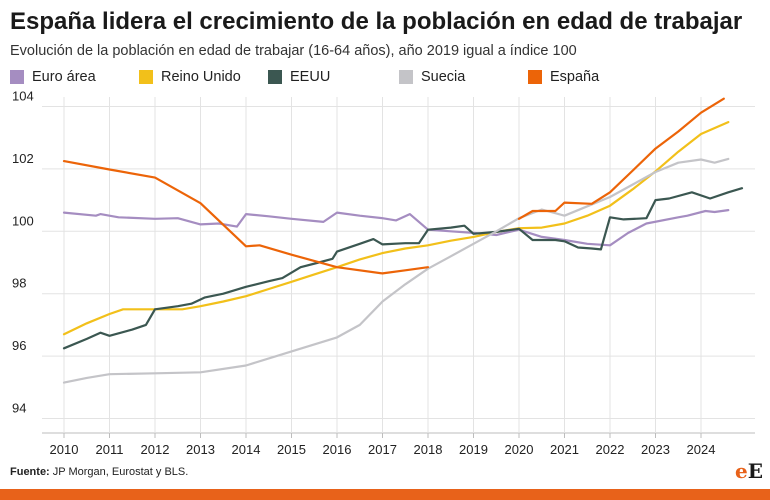  I want to click on legend-label-suecia: Suecia, so click(443, 77).